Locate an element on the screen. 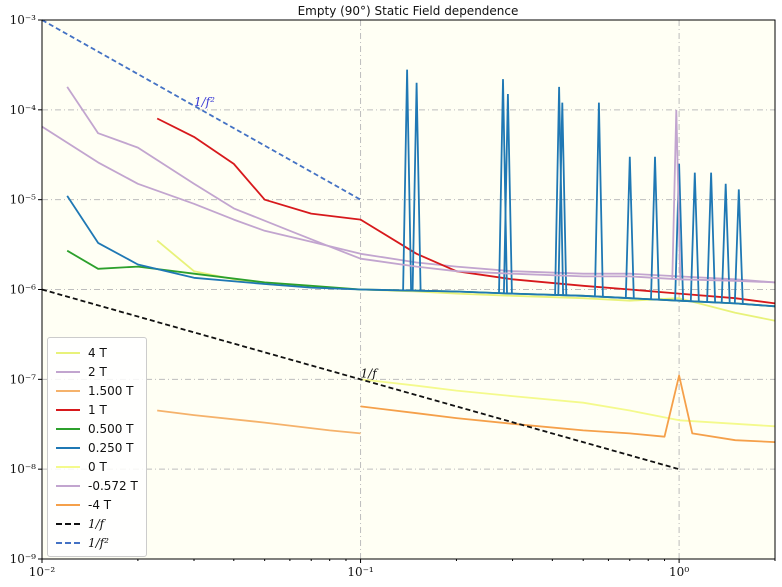 This screenshot has width=782, height=587. y-tick-label-6: 10⁻⁹ is located at coordinates (23, 559).